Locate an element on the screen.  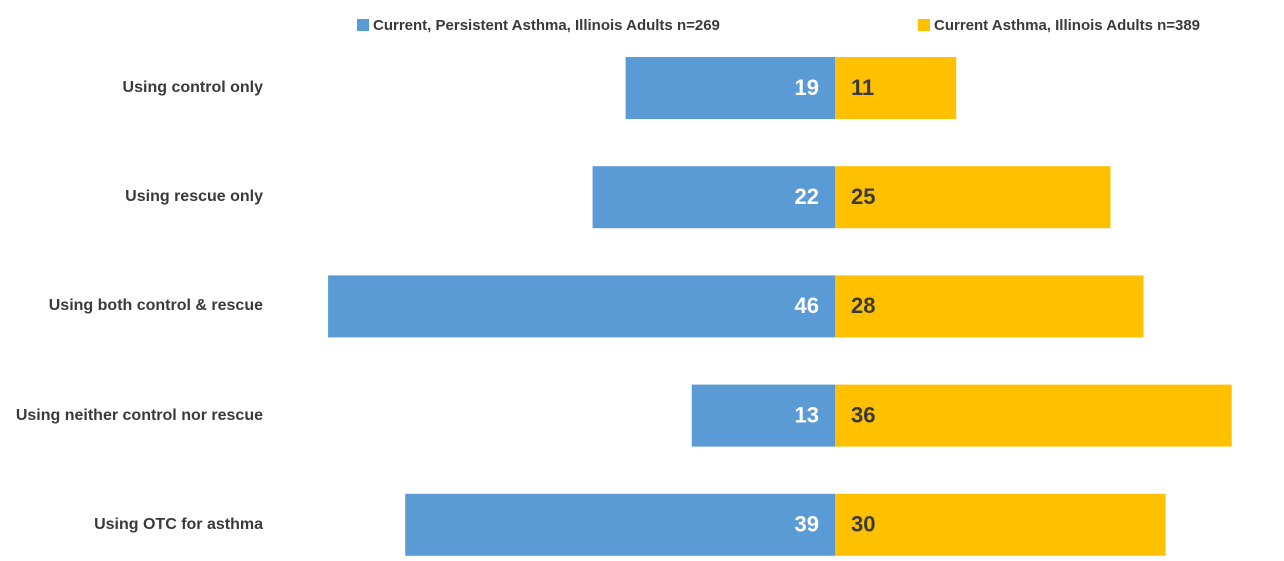
value-label: 22 is located at coordinates (807, 196).